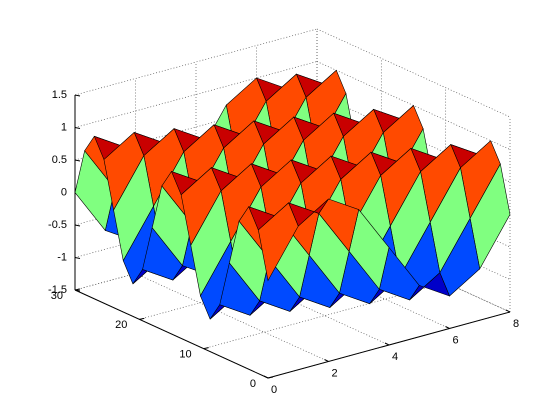 This screenshot has height=420, width=560. What do you see at coordinates (59, 95) in the screenshot?
I see `z-tick-label: 1.5` at bounding box center [59, 95].